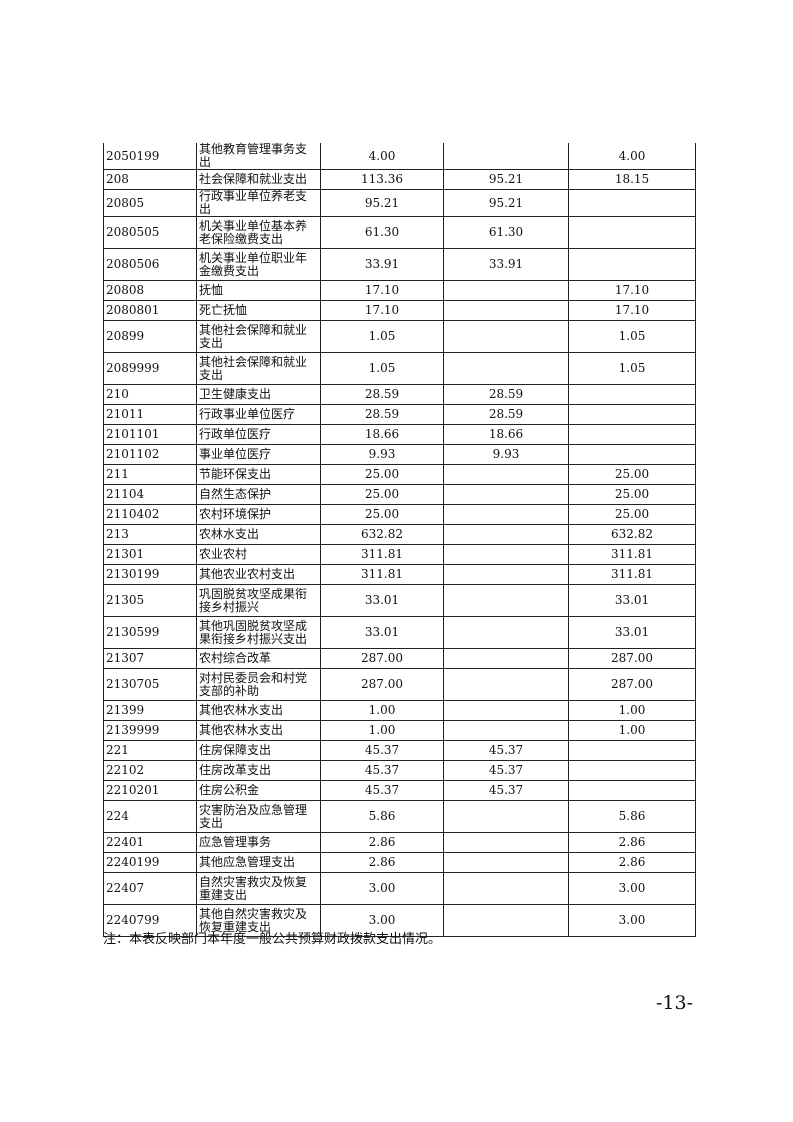 The height and width of the screenshot is (1122, 793). What do you see at coordinates (382, 203) in the screenshot?
I see `total-cell: 95.21` at bounding box center [382, 203].